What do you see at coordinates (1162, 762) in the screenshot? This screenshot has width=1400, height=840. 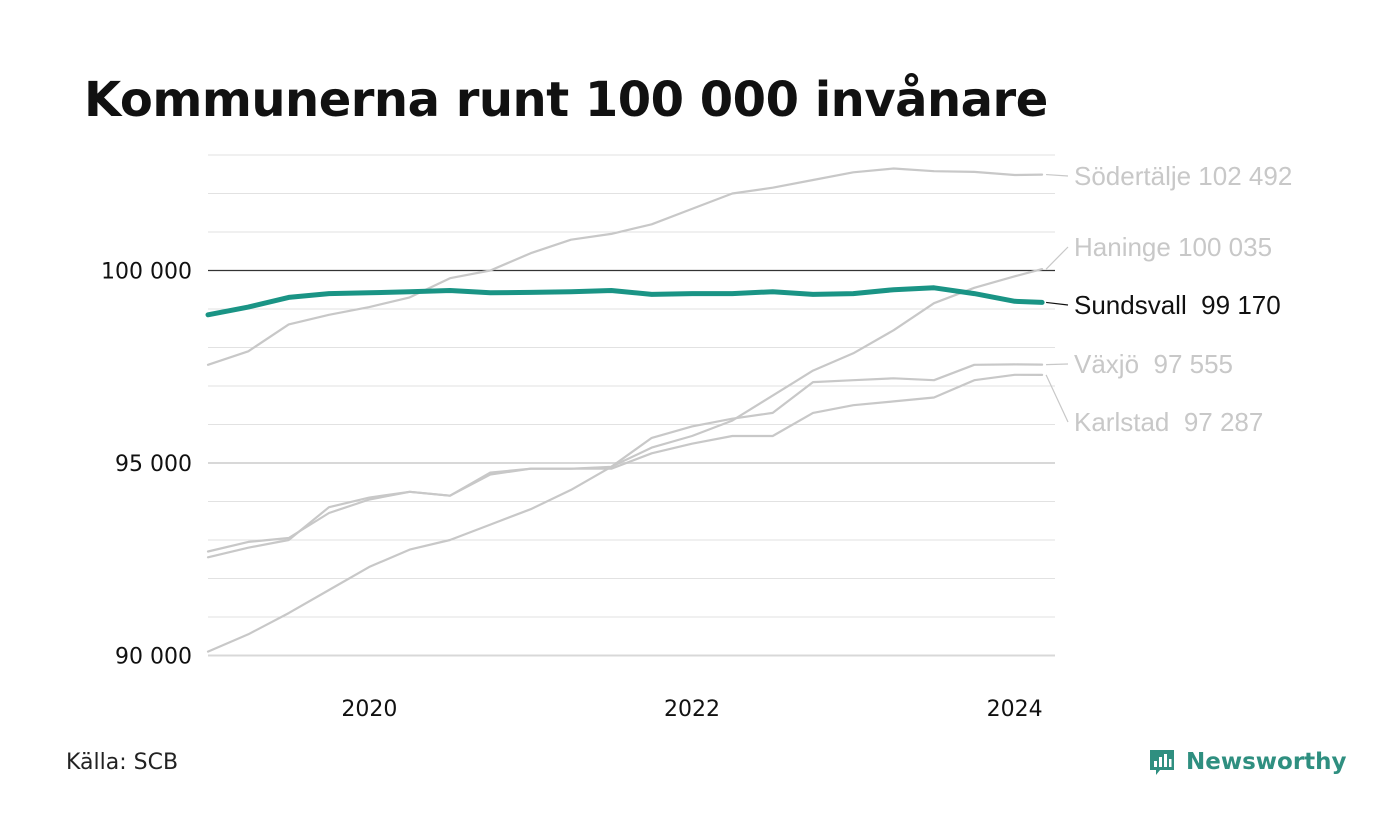 I see `newsworthy-logo-icon` at bounding box center [1162, 762].